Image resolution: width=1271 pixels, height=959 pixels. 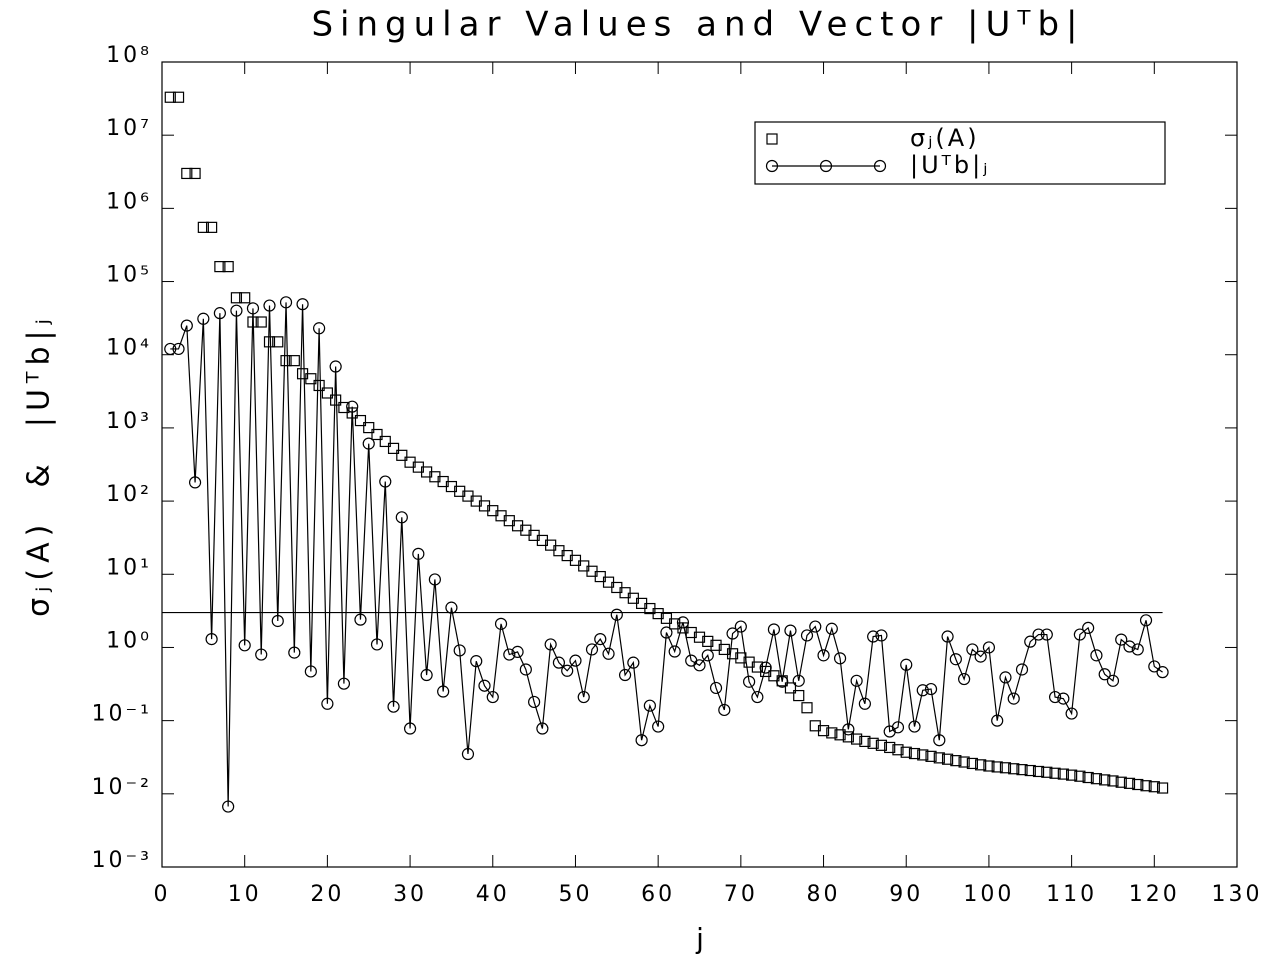 What do you see at coordinates (129, 640) in the screenshot?
I see `y-tick-label: 10⁰` at bounding box center [129, 640].